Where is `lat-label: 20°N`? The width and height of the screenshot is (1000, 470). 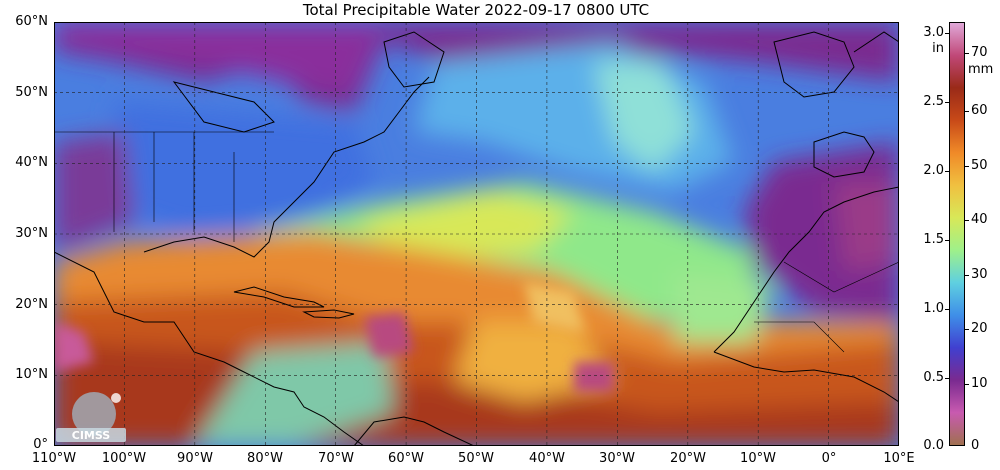
lat-label: 20°N is located at coordinates (31, 304).